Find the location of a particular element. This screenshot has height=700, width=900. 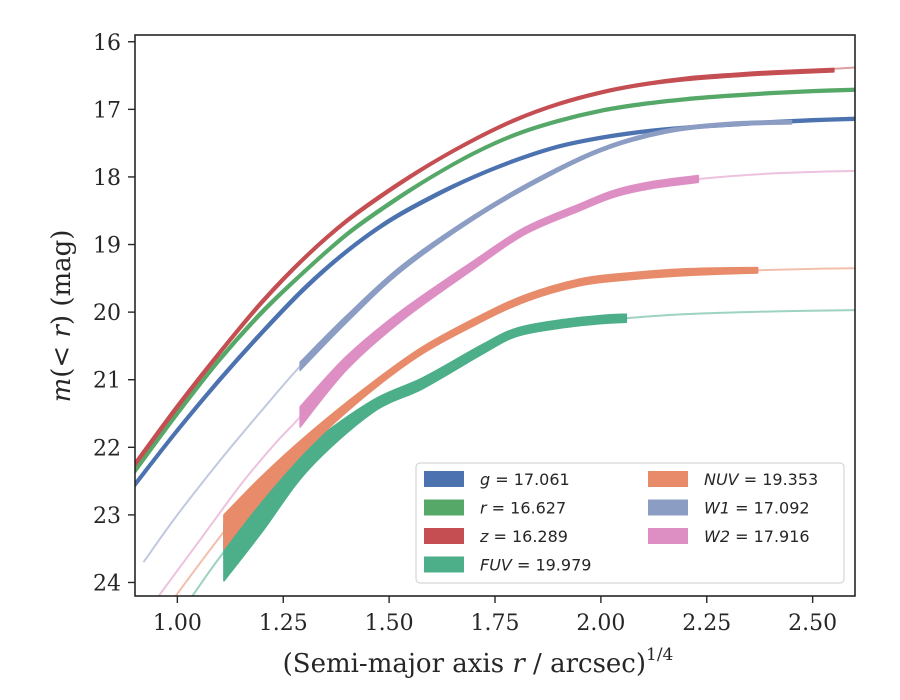

legend-swatch-w1 is located at coordinates (668, 507).